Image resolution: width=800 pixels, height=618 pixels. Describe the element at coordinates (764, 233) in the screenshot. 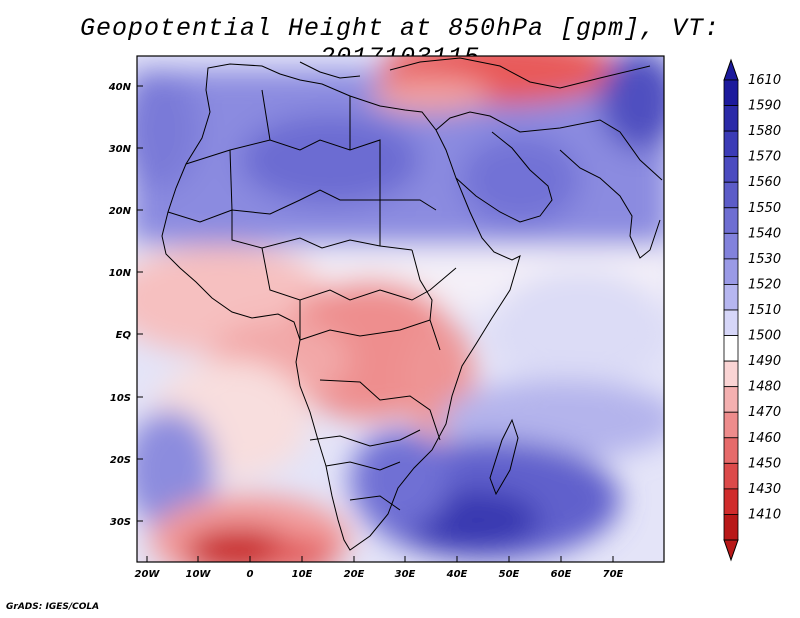

I see `colorbar-label: 1540` at that location.